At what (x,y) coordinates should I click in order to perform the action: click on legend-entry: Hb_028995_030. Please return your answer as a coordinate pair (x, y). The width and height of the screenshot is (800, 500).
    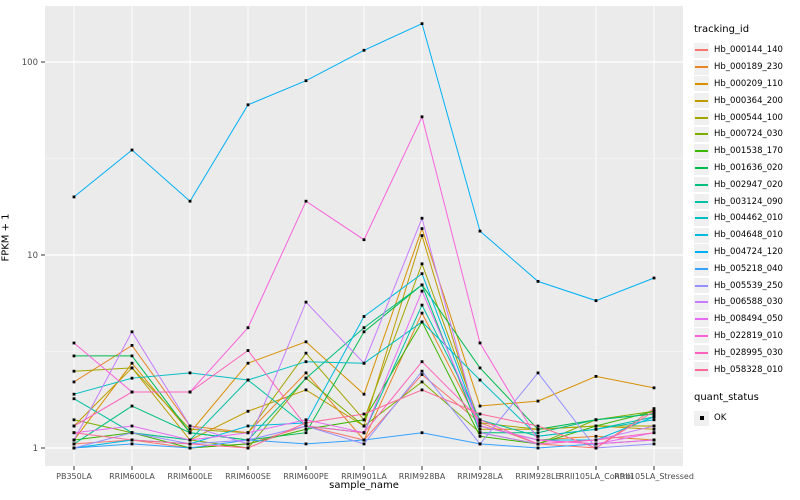
    Looking at the image, I should click on (747, 352).